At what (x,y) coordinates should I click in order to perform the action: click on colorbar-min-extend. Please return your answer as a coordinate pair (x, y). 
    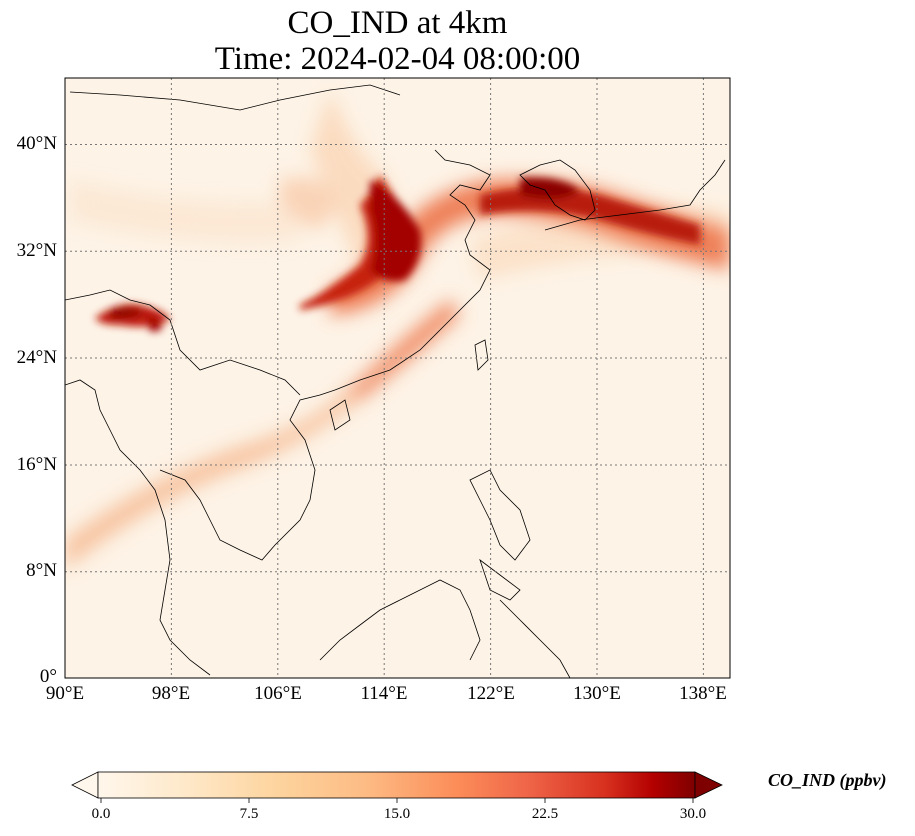
    Looking at the image, I should click on (85, 785).